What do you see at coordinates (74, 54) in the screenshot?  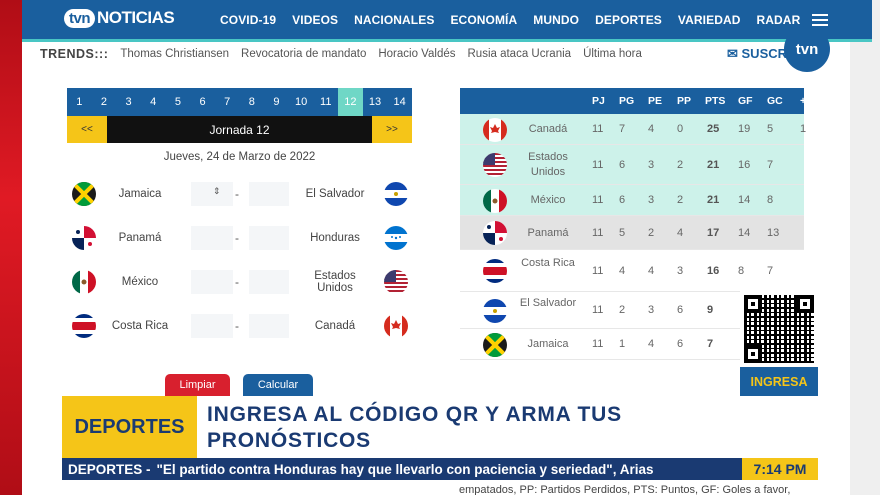 I see `trends-label: TRENDS:::` at bounding box center [74, 54].